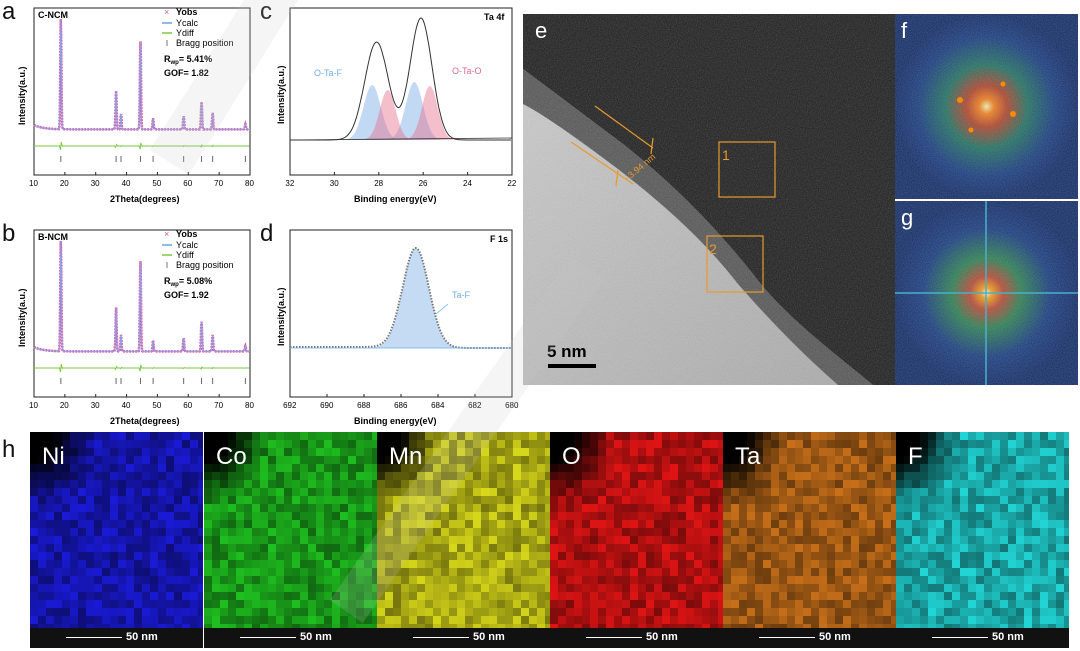 Image resolution: width=1080 pixels, height=651 pixels. I want to click on c-xtick-label: 24, so click(467, 183).